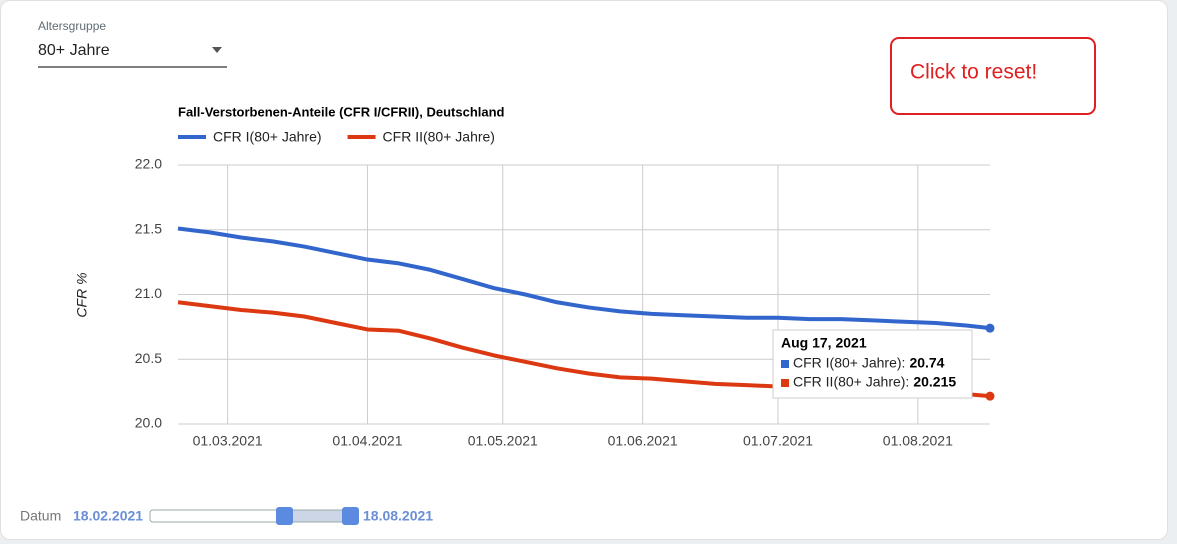 The width and height of the screenshot is (1177, 544). I want to click on x-tick-label: 01.04.2021, so click(367, 441).